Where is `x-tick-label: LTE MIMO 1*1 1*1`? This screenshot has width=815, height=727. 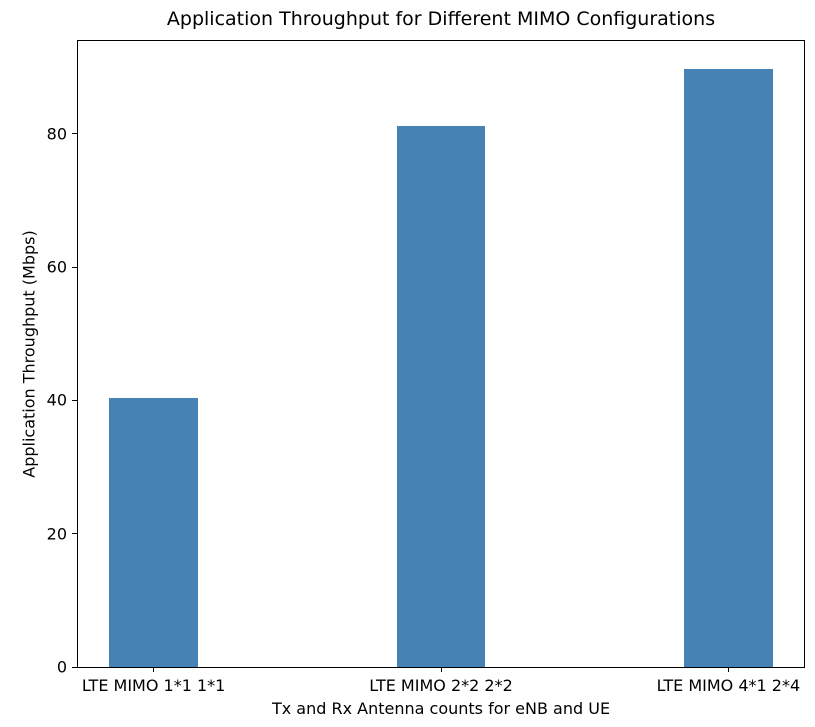
x-tick-label: LTE MIMO 1*1 1*1 is located at coordinates (153, 685).